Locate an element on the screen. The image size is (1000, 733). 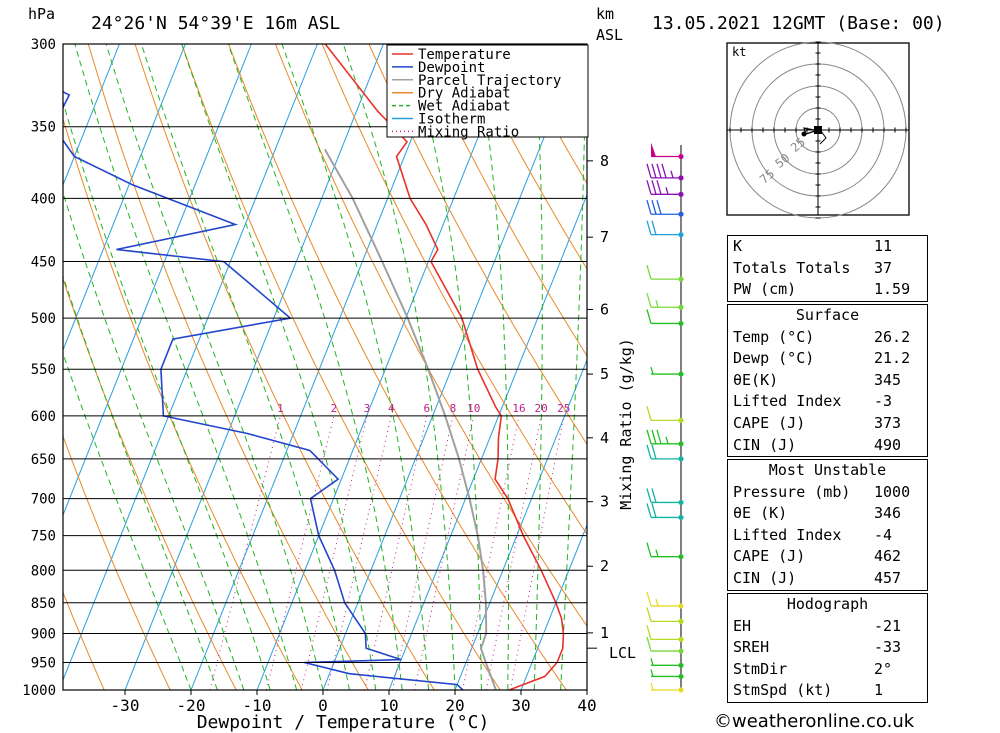
mixing-ratio-label: 6 is located at coordinates (427, 408).